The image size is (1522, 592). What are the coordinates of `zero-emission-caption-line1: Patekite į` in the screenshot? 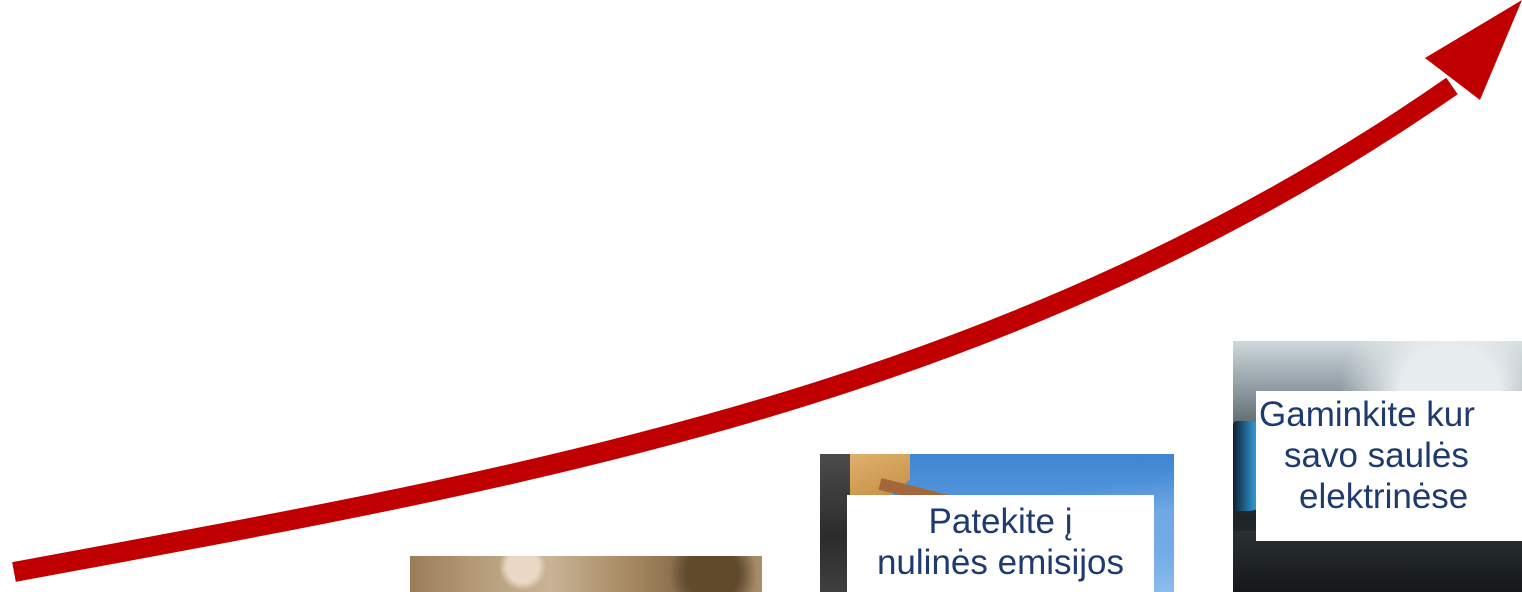 It's located at (1000, 521).